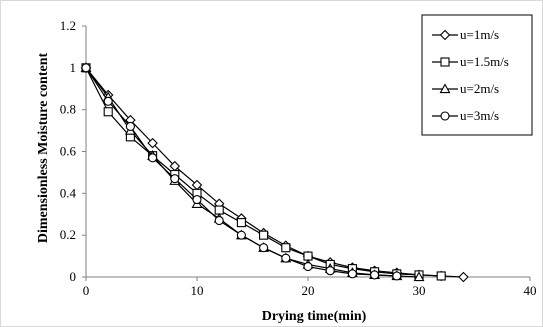  I want to click on y-tick-label: 0.8, so click(68, 109).